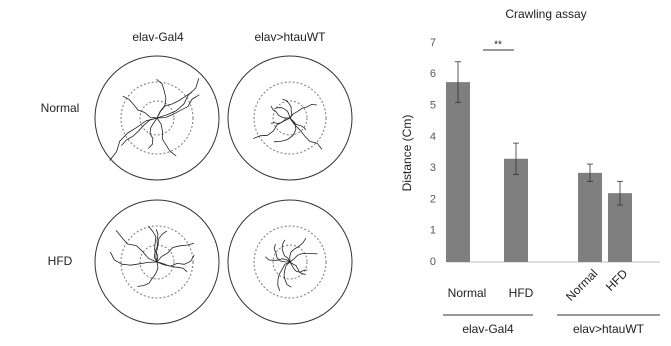  I want to click on y-tick-label: 2, so click(433, 199).